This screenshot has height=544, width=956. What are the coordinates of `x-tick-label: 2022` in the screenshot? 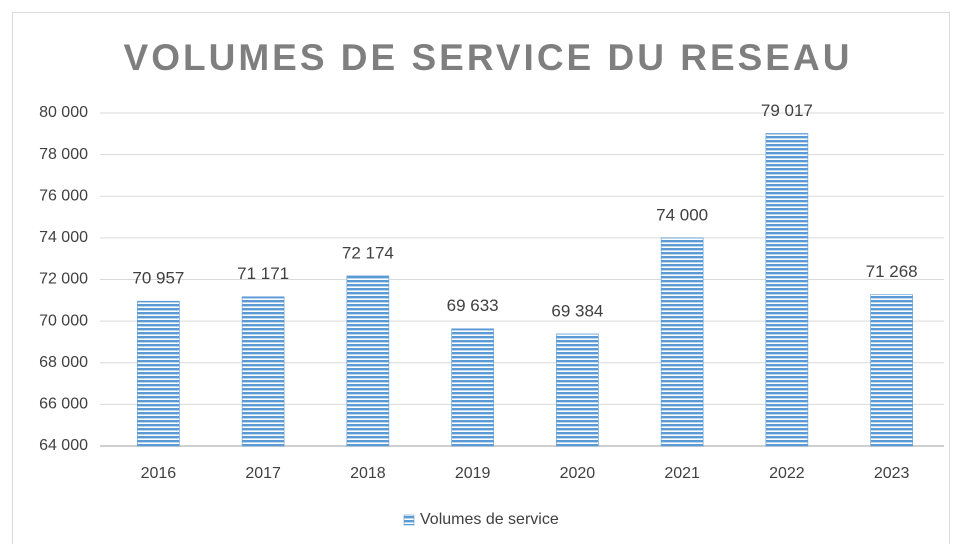 It's located at (787, 473).